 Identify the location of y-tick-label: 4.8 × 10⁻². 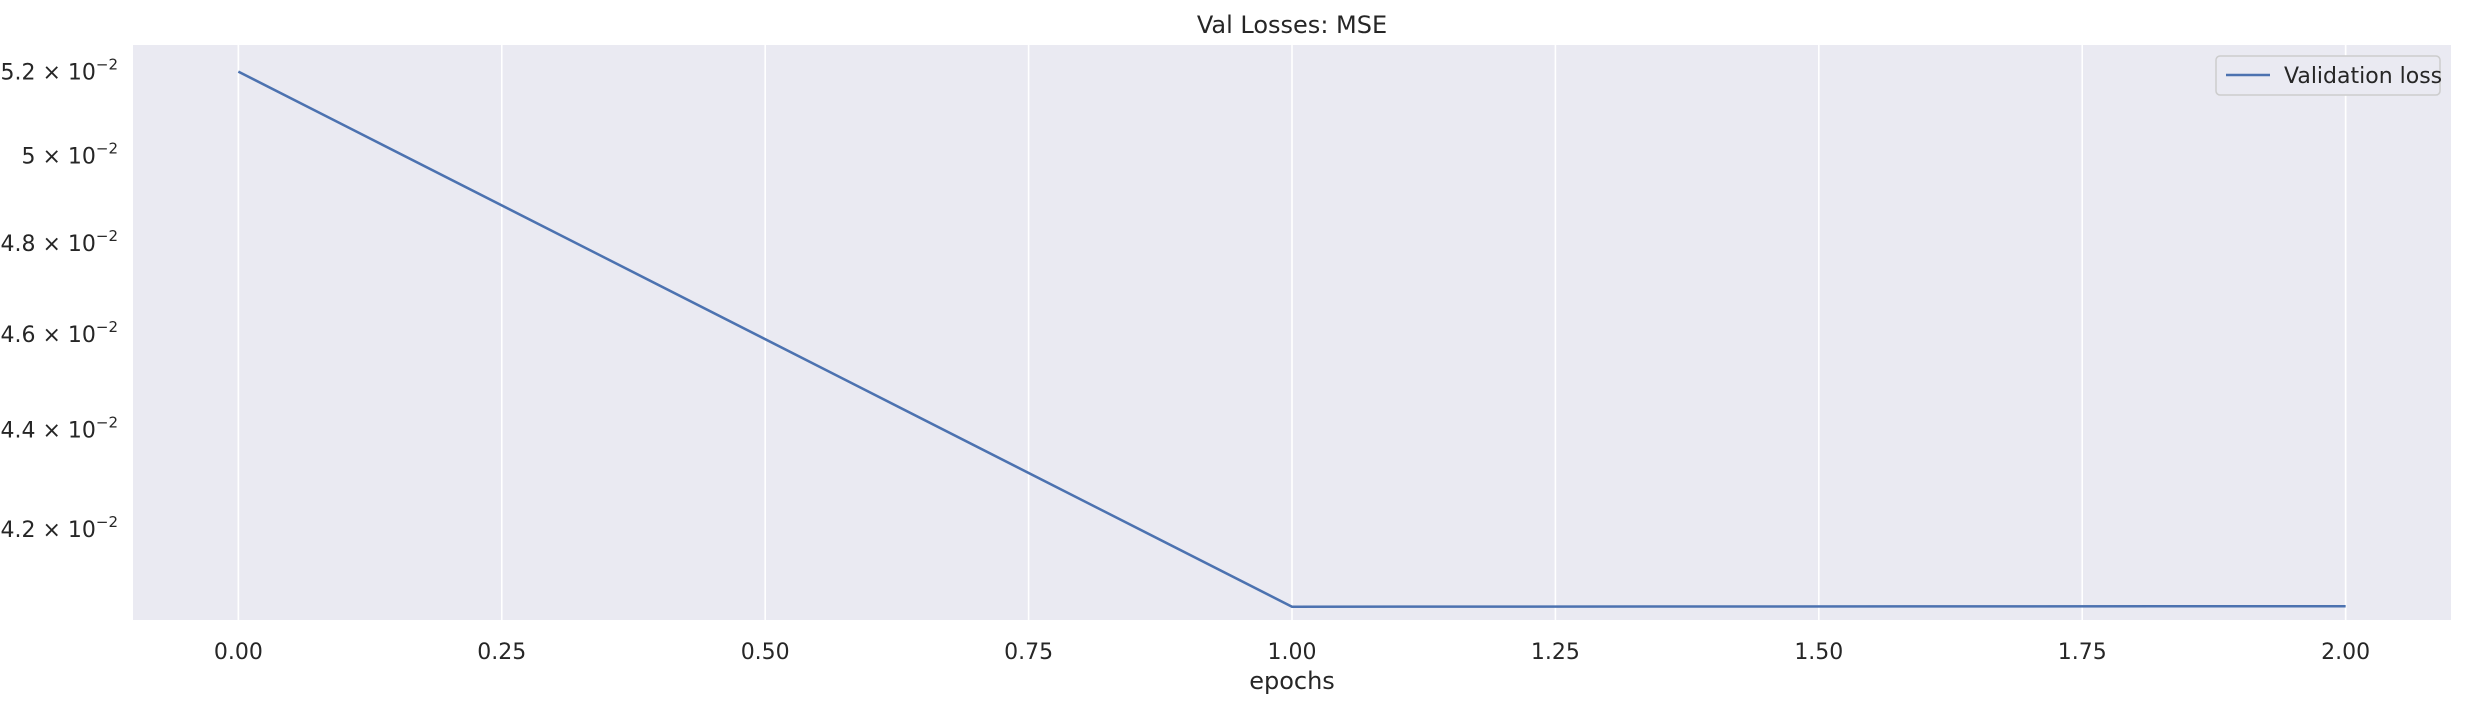
(59, 242).